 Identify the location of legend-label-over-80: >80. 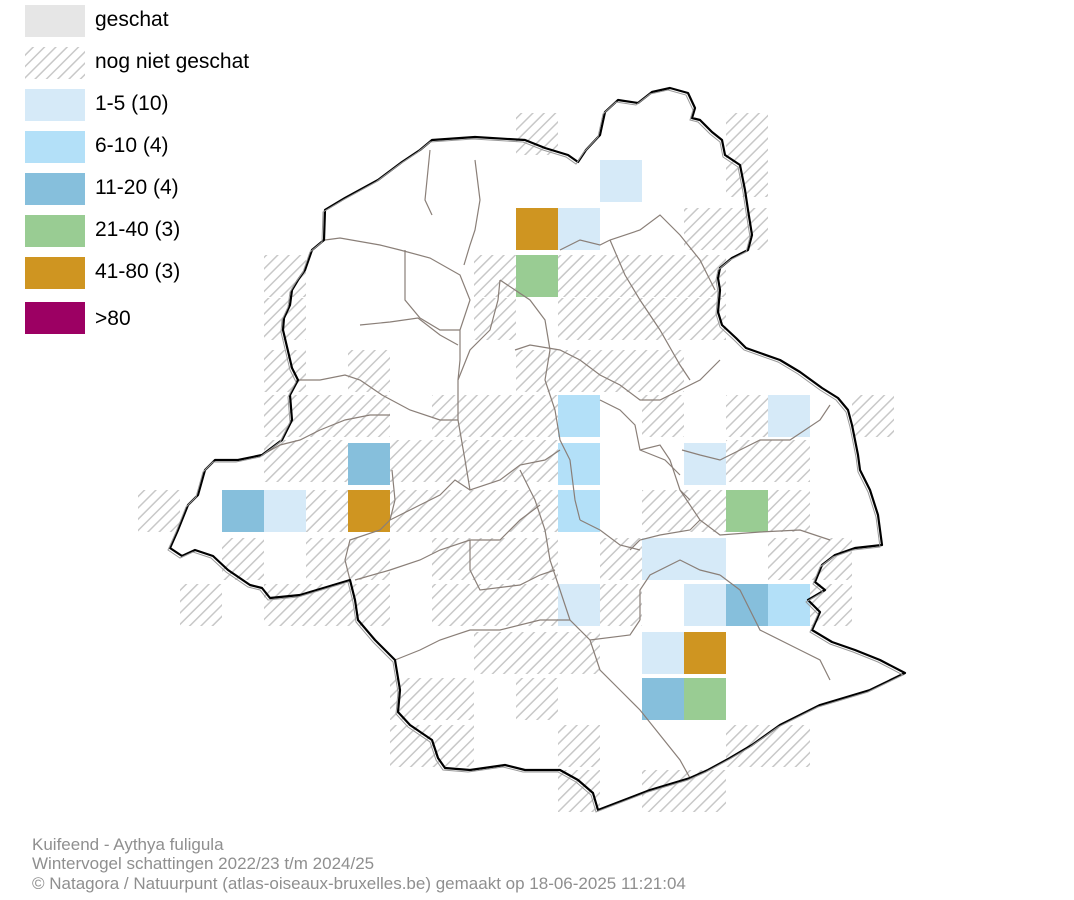
(113, 318).